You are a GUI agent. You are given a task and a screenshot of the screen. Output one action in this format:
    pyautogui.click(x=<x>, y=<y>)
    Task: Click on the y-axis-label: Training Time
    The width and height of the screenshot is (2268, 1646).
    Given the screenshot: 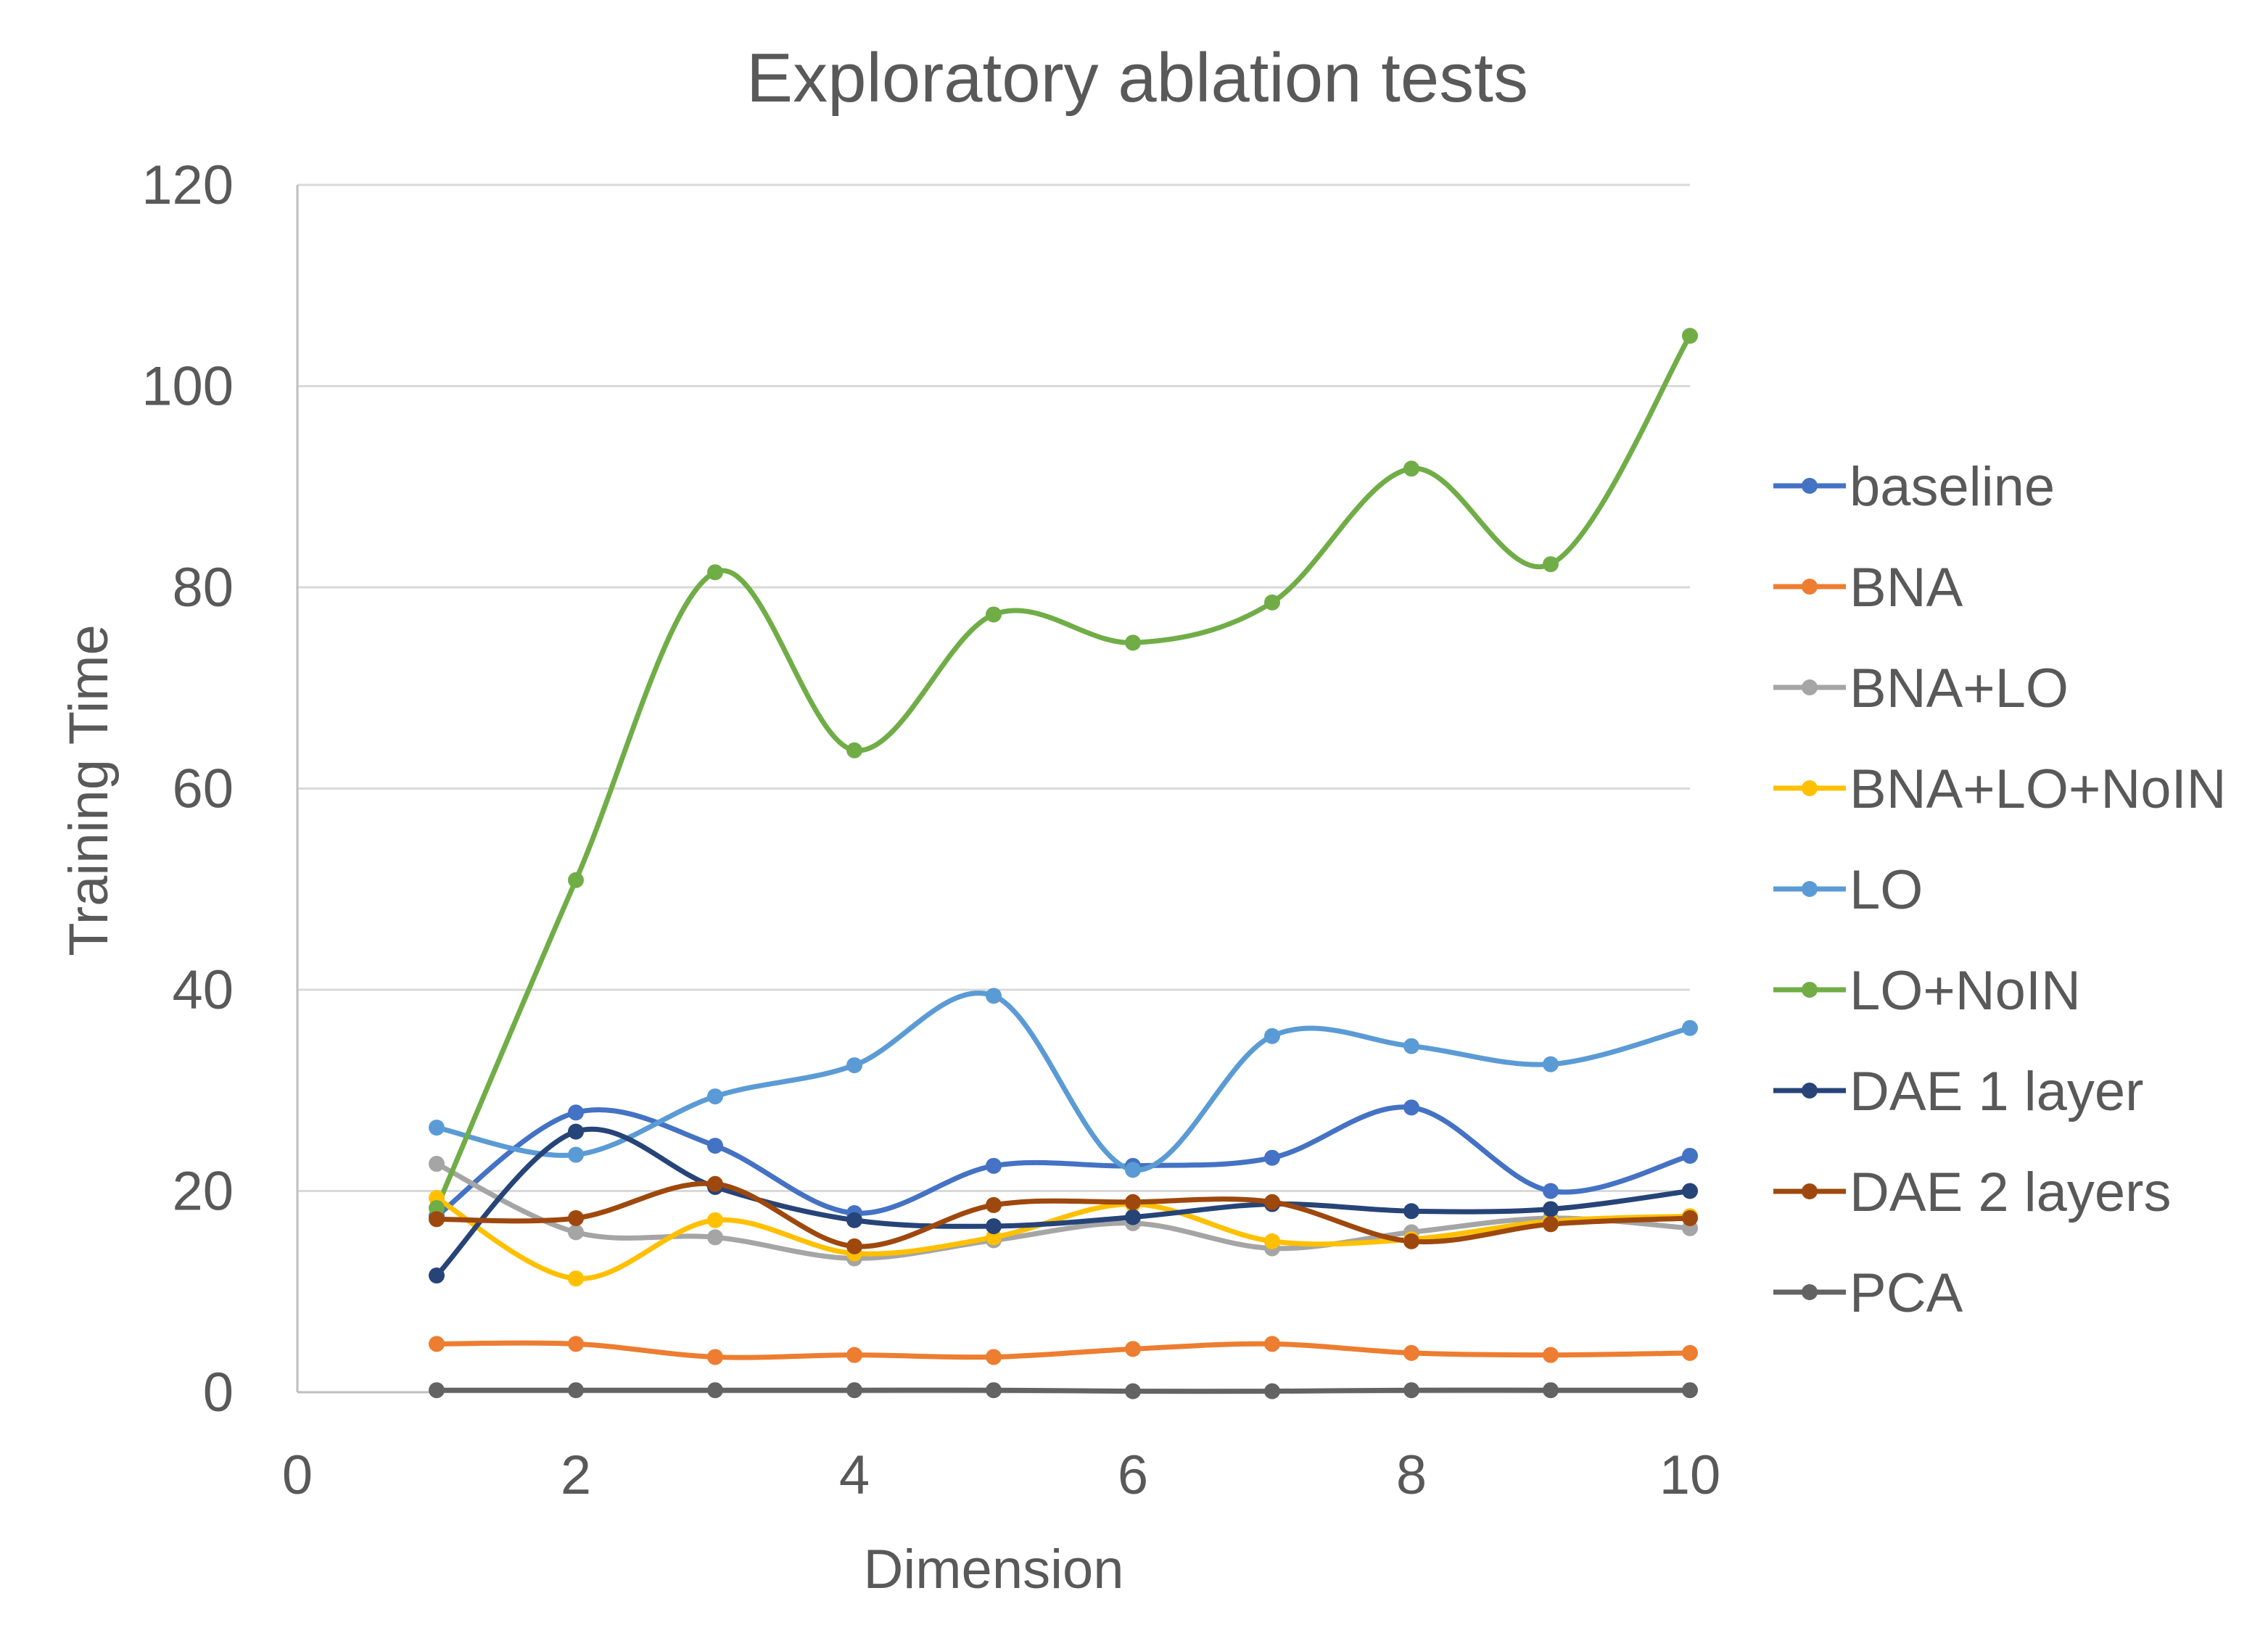 What is the action you would take?
    pyautogui.click(x=89, y=790)
    